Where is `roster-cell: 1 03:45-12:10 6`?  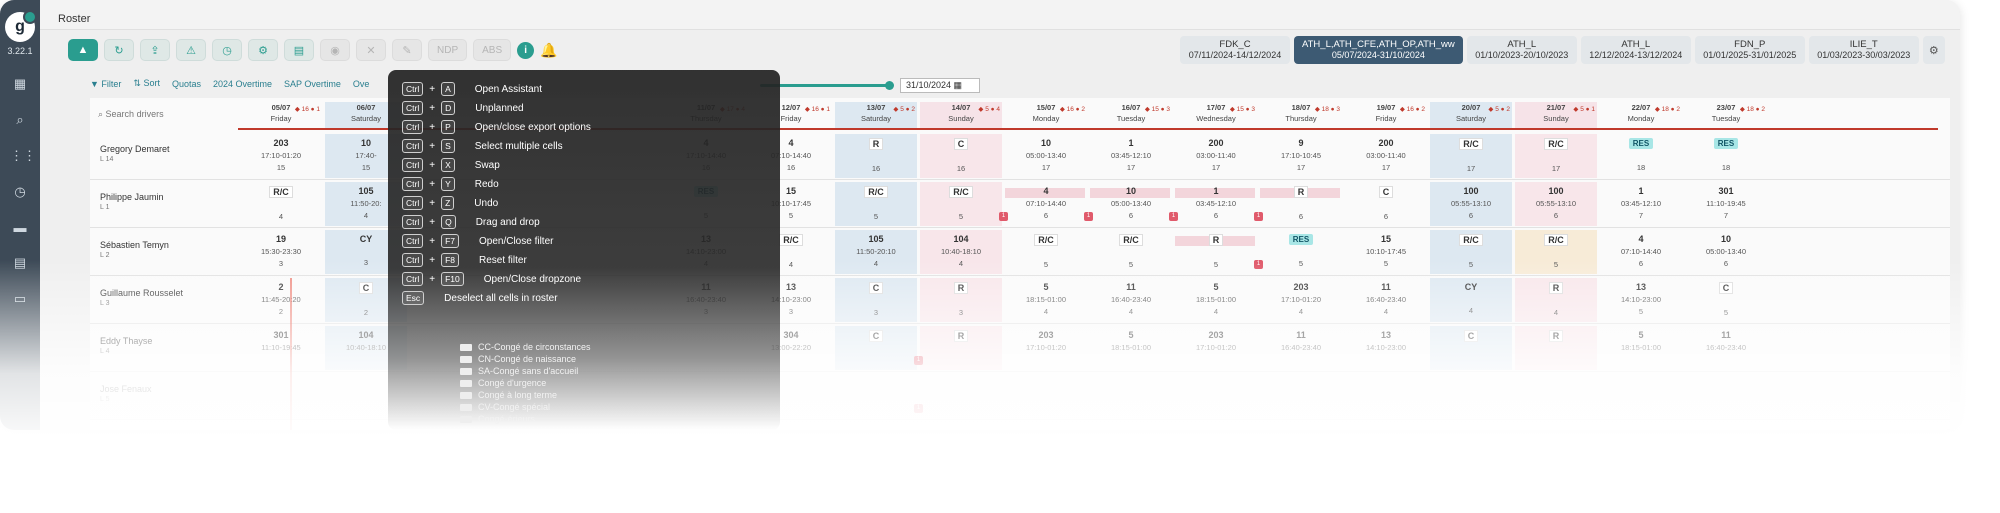
roster-cell: 1 03:45-12:10 6 is located at coordinates (1216, 204).